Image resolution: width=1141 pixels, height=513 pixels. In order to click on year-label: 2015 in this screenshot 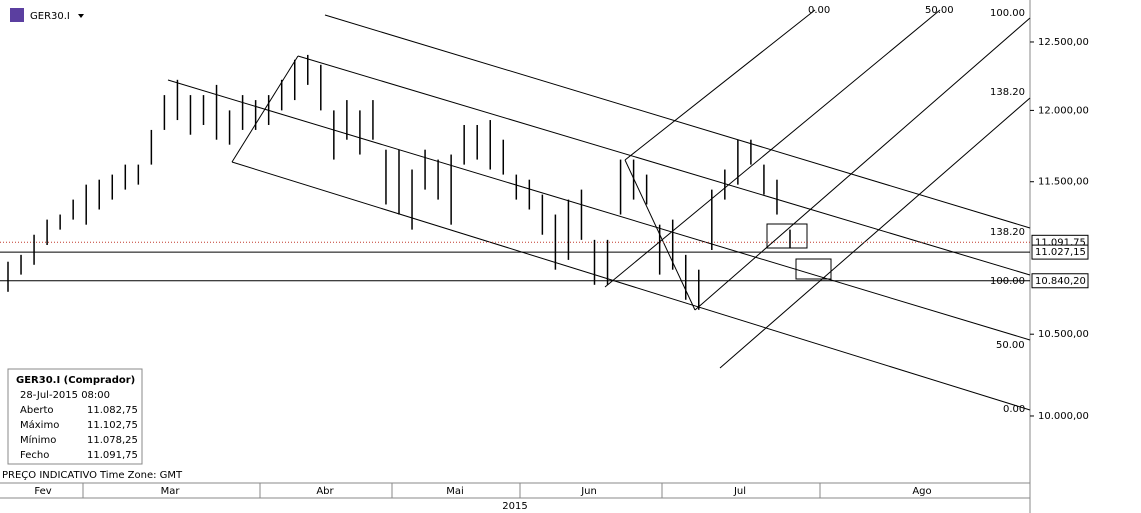, I will do `click(514, 506)`.